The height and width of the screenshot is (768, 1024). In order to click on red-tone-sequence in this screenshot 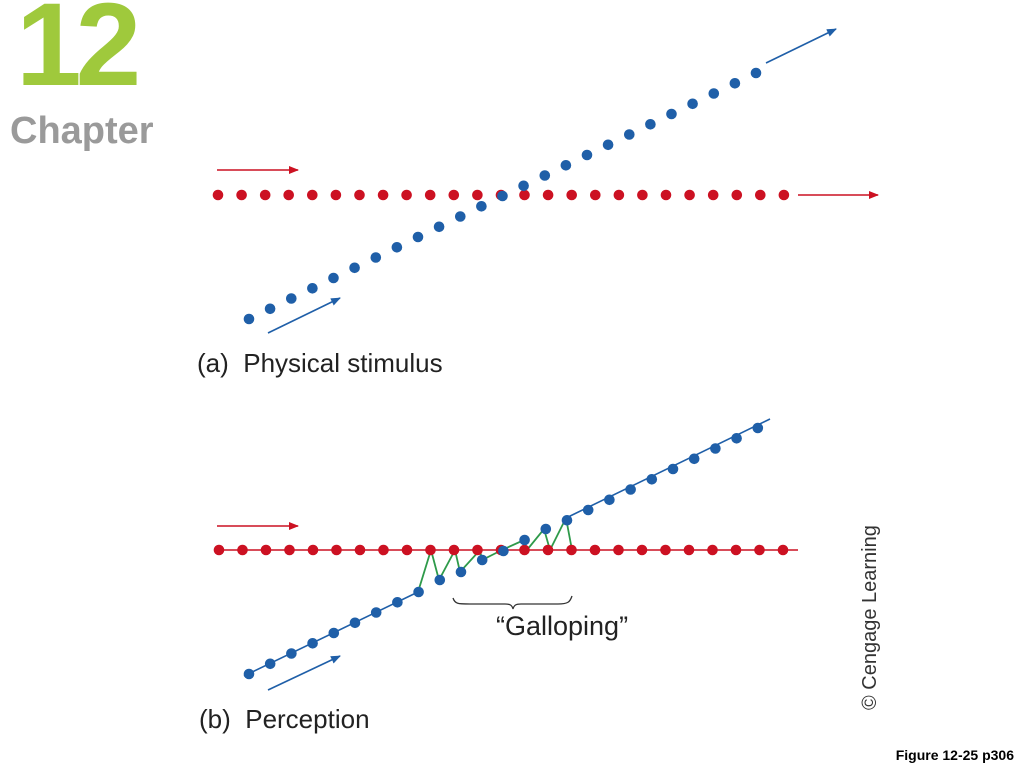, I will do `click(501, 195)`.